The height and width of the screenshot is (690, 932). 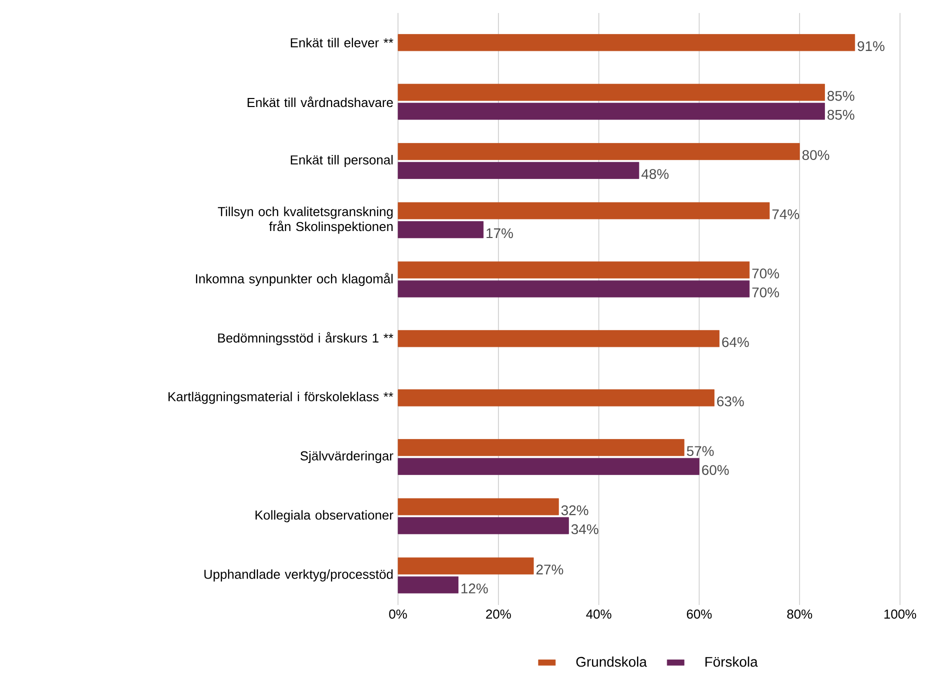 What do you see at coordinates (281, 398) in the screenshot?
I see `y-tick-label: Kartläggningsmaterial i förskoleklass **` at bounding box center [281, 398].